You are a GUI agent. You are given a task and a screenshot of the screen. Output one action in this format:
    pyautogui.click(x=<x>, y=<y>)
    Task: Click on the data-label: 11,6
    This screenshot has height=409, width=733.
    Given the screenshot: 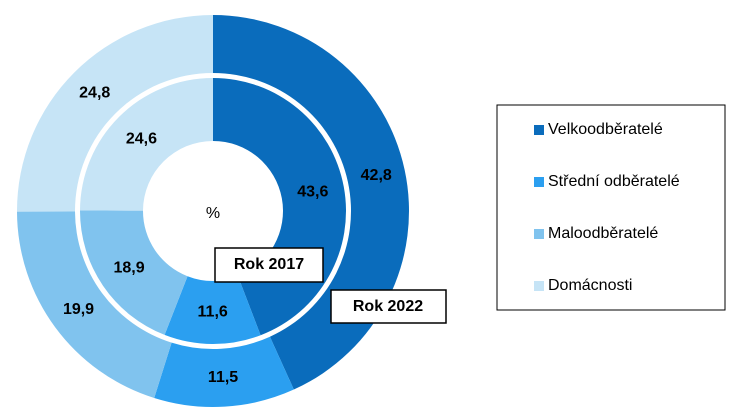 What is the action you would take?
    pyautogui.click(x=213, y=312)
    